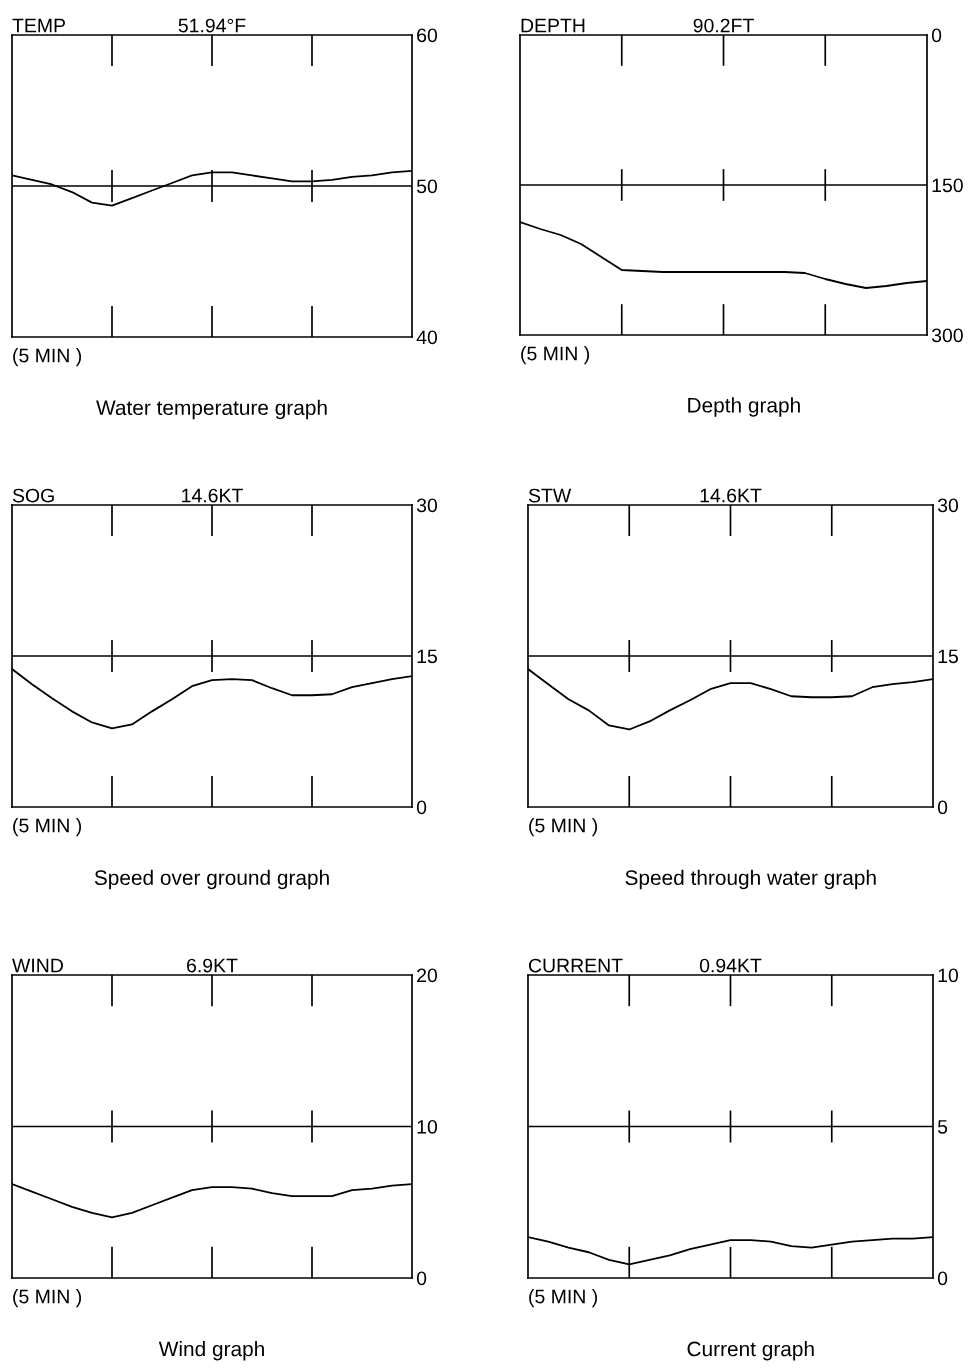 Image resolution: width=970 pixels, height=1370 pixels. I want to click on text: Wind graph, so click(211, 1351).